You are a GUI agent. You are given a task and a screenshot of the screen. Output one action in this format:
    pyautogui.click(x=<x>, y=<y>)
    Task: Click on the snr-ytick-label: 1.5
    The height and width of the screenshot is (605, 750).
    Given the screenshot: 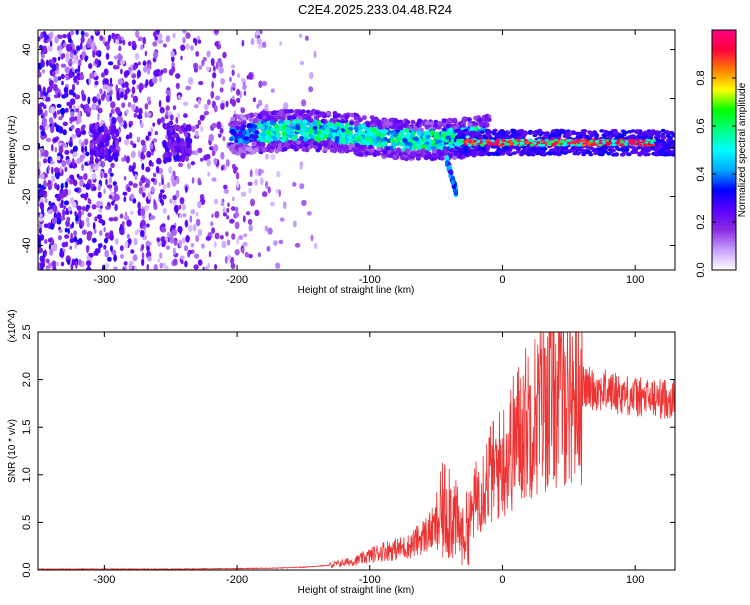 What is the action you would take?
    pyautogui.click(x=27, y=427)
    